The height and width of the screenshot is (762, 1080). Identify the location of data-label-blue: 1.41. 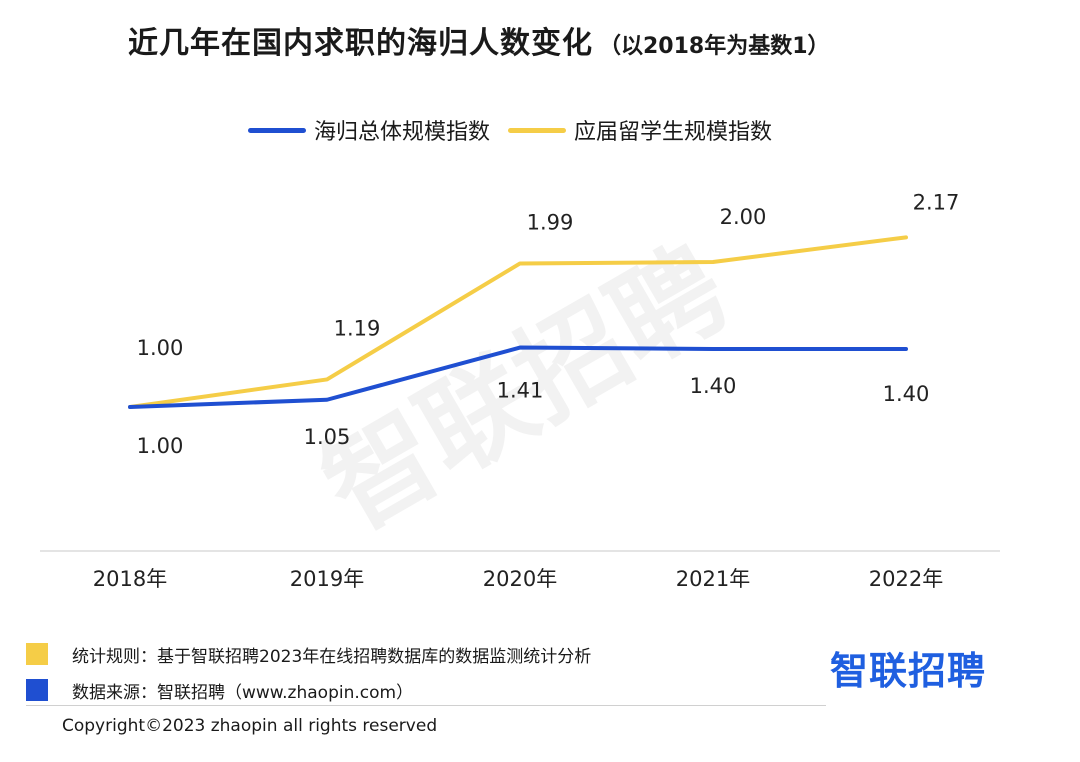
(520, 391).